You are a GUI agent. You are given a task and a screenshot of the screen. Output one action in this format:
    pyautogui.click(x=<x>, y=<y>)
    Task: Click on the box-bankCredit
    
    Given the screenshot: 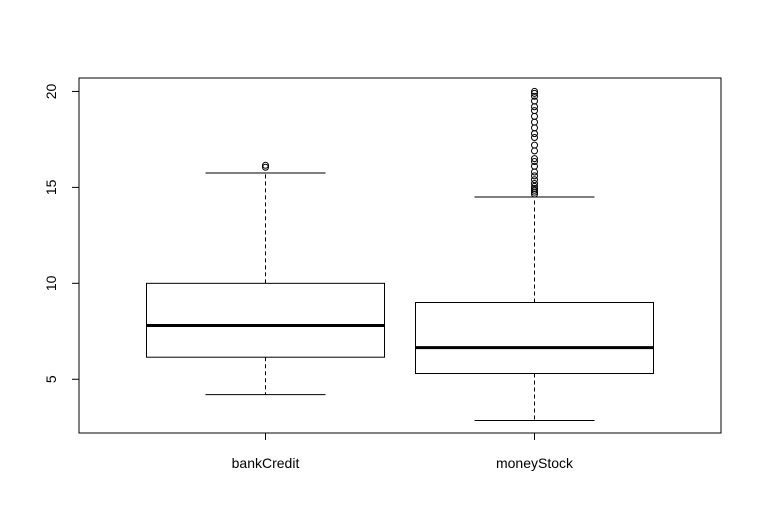 What is the action you would take?
    pyautogui.click(x=265, y=278)
    